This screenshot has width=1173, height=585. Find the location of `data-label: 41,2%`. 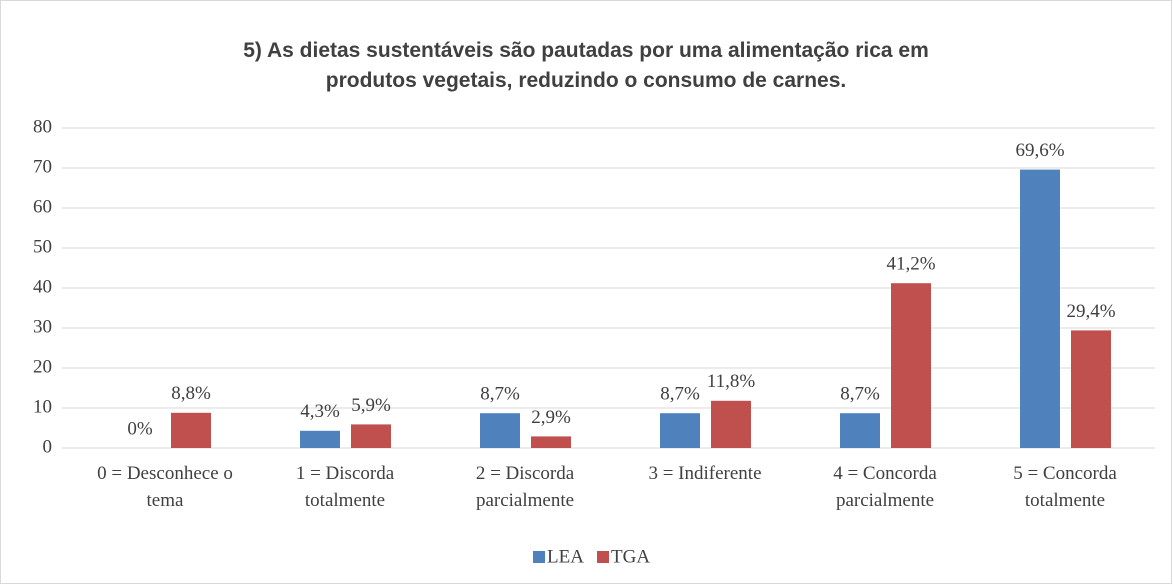

data-label: 41,2% is located at coordinates (910, 264).